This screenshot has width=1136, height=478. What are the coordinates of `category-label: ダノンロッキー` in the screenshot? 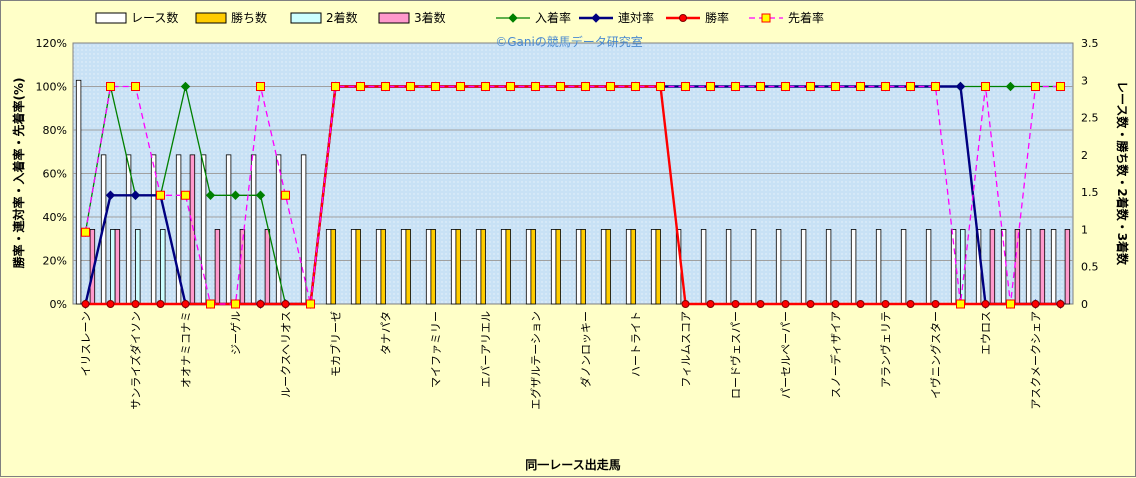 It's located at (586, 349).